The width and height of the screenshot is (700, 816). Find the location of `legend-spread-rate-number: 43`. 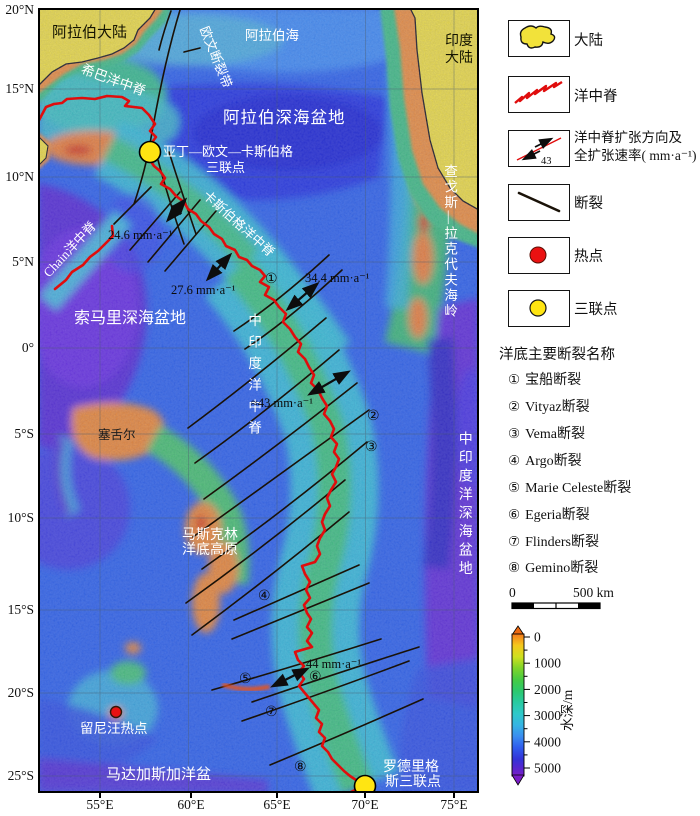

legend-spread-rate-number: 43 is located at coordinates (546, 160).